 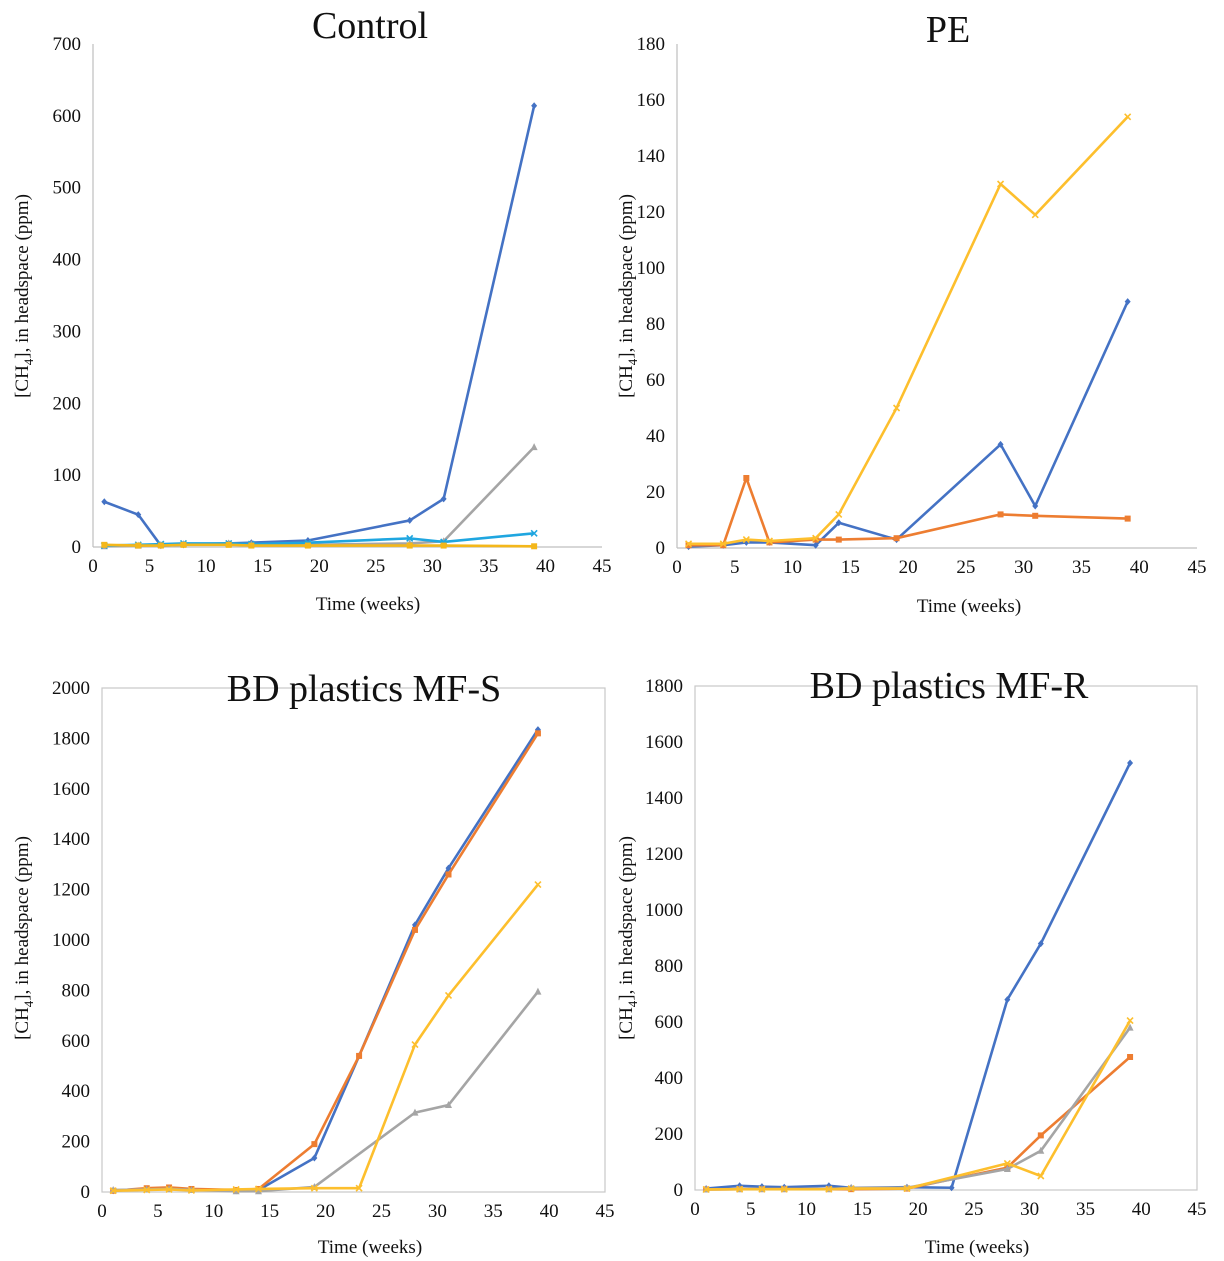 What do you see at coordinates (655, 380) in the screenshot?
I see `y-tick-label: 60` at bounding box center [655, 380].